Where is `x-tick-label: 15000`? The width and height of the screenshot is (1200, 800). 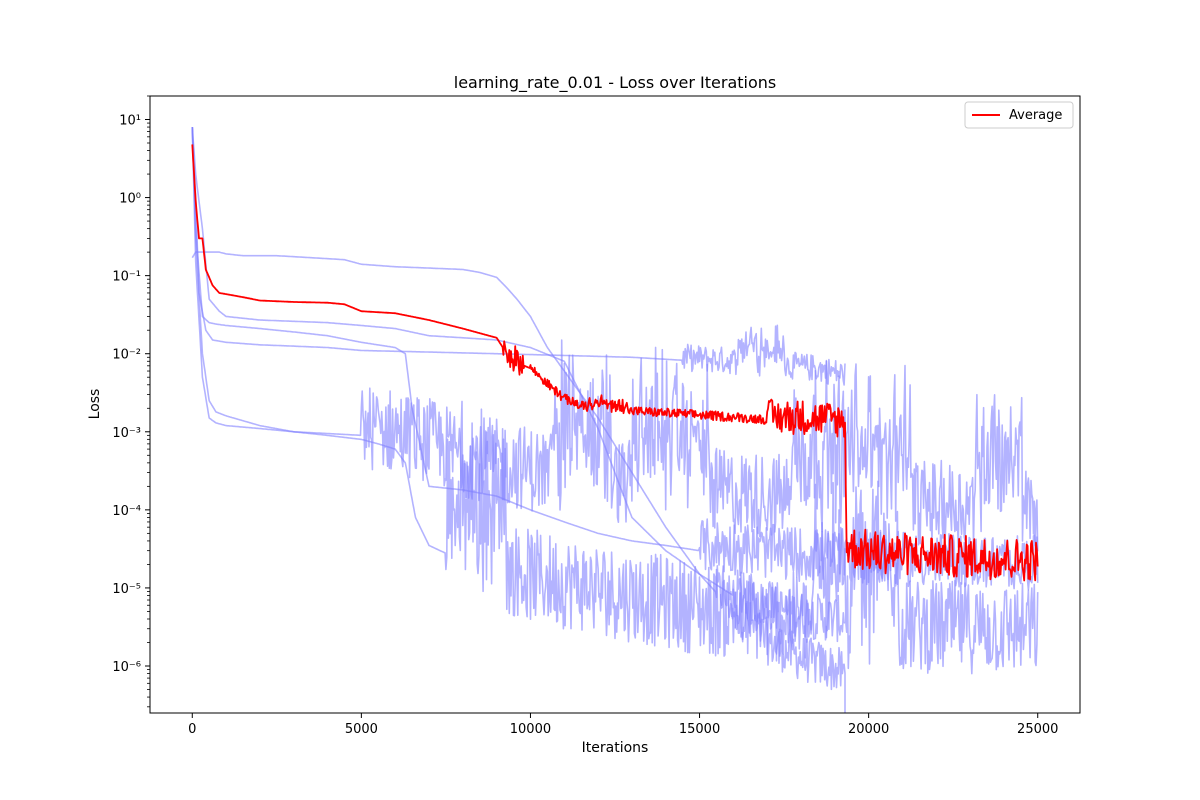 x-tick-label: 15000 is located at coordinates (699, 729).